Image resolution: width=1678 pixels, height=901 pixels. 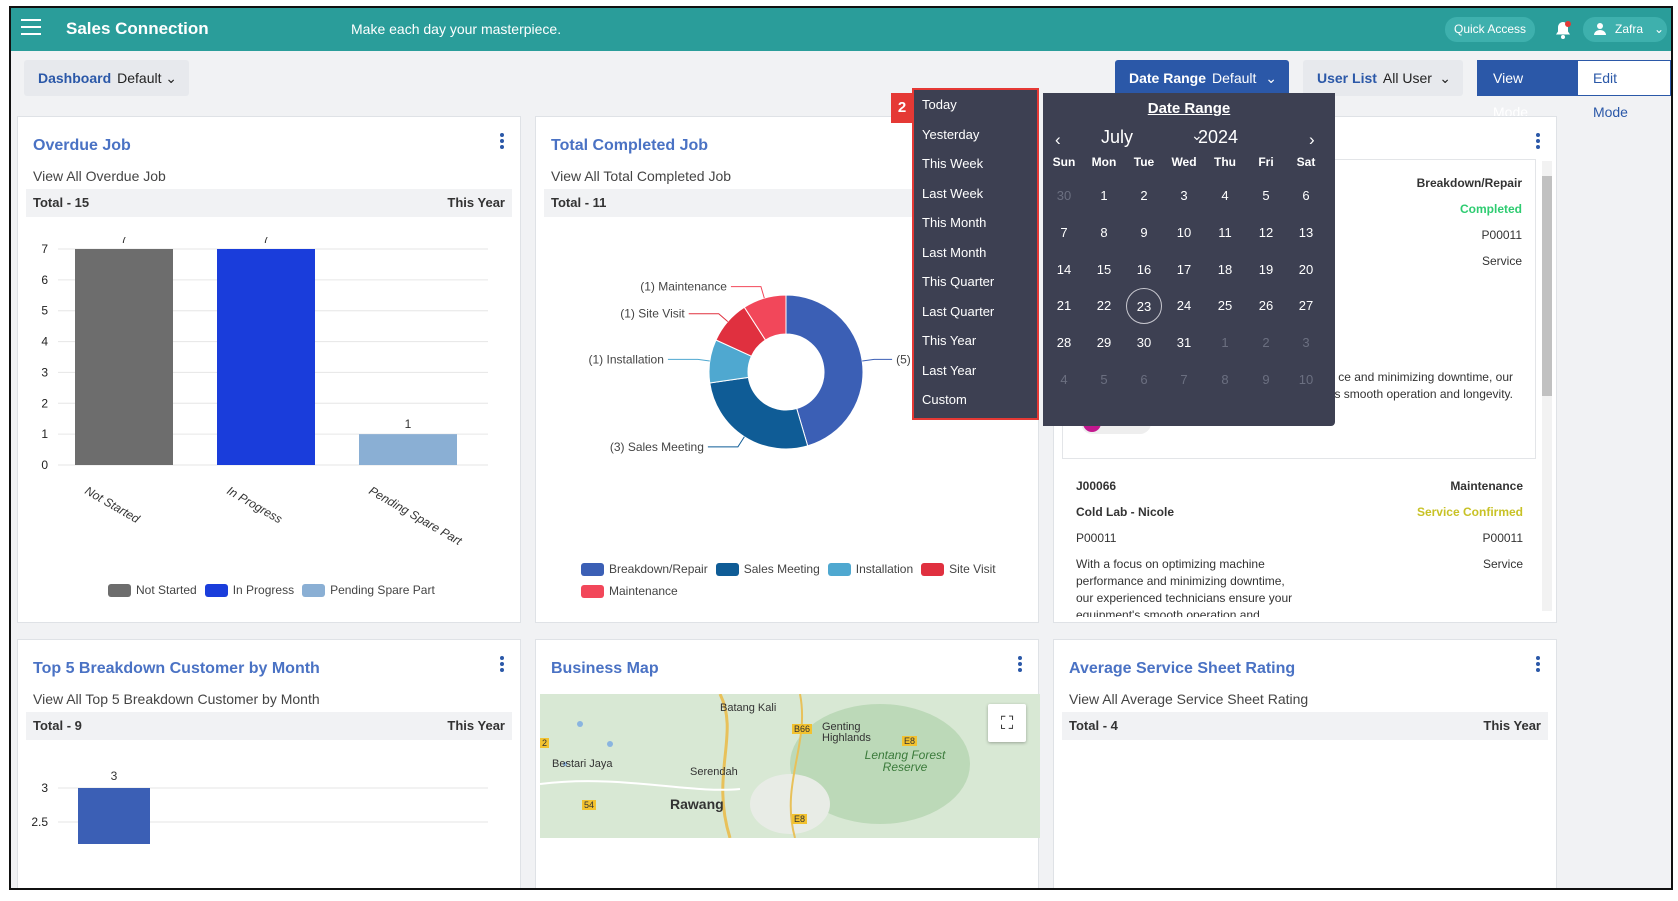 What do you see at coordinates (1144, 269) in the screenshot?
I see `calendar-day: 16` at bounding box center [1144, 269].